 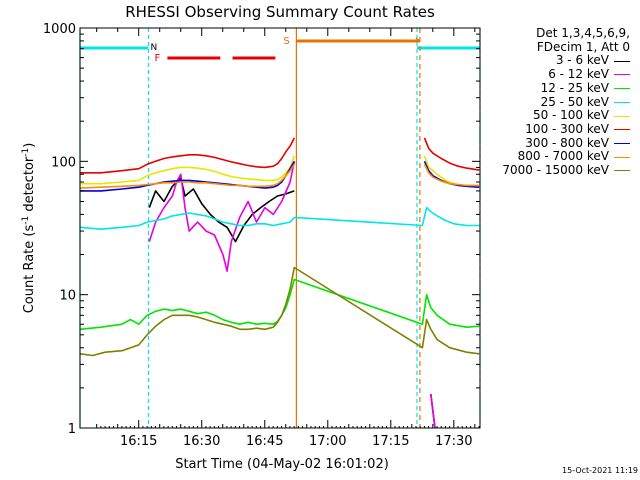 I want to click on legend-item-0: 3 - 6 keV, so click(x=566, y=61).